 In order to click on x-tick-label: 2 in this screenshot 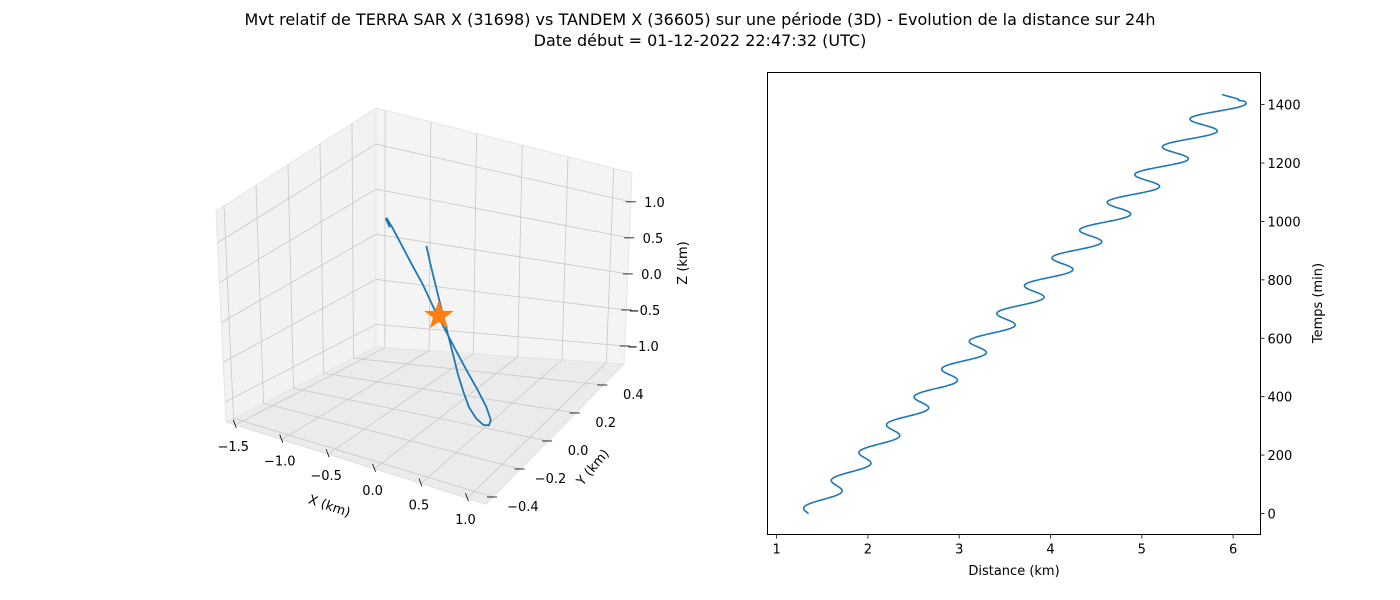, I will do `click(868, 550)`.